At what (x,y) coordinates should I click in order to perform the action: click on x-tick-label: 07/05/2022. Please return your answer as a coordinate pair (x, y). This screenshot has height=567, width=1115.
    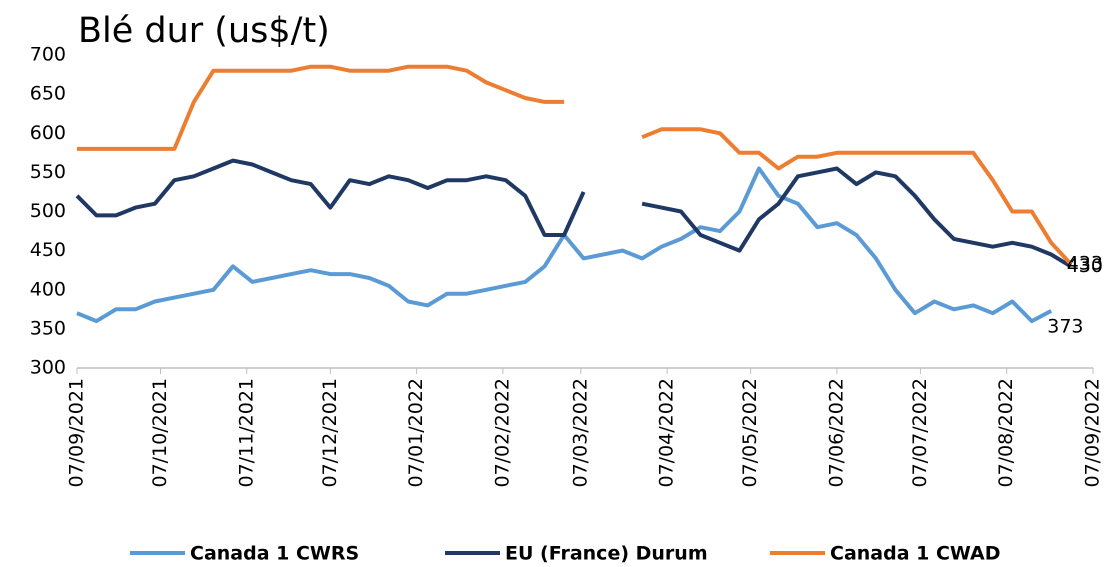
    Looking at the image, I should click on (750, 433).